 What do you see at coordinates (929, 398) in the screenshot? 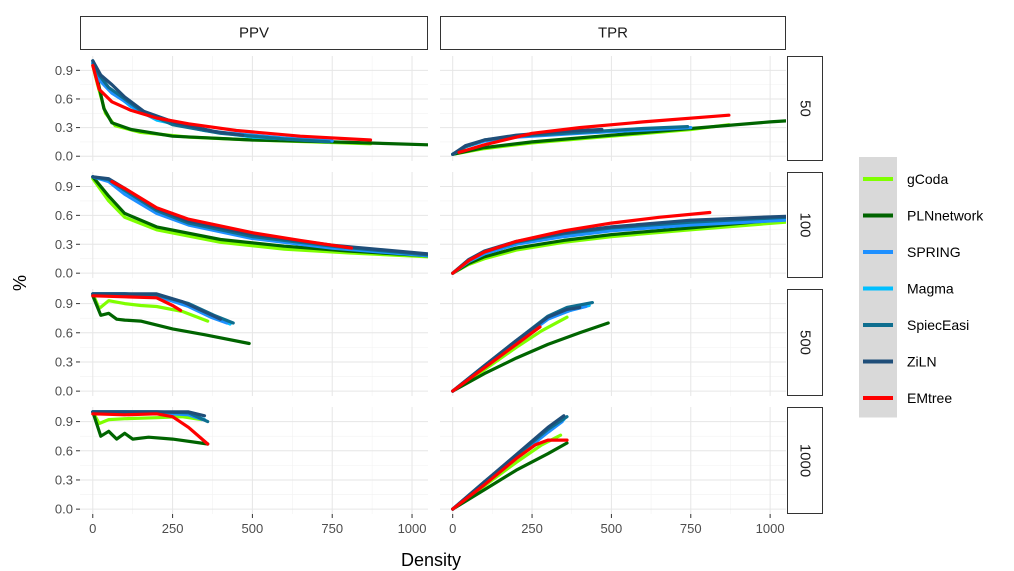
I see `legend-label-emtree: EMtree` at bounding box center [929, 398].